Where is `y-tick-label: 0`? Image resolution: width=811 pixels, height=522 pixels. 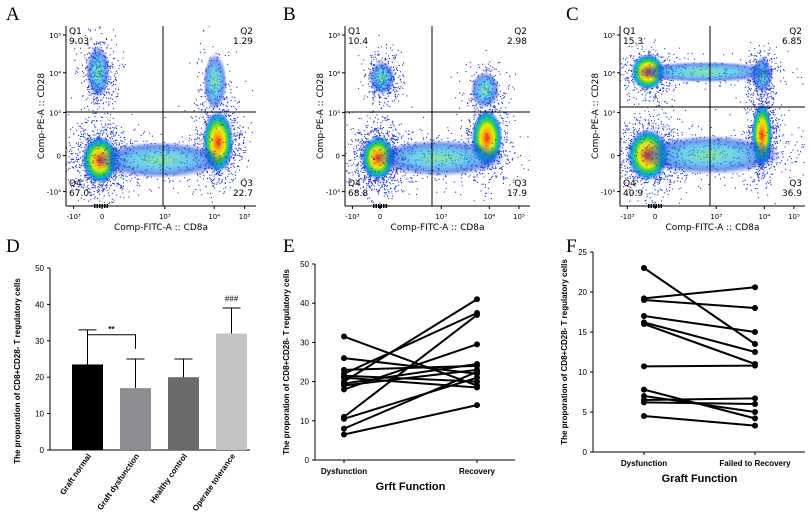 y-tick-label: 0 is located at coordinates (59, 157).